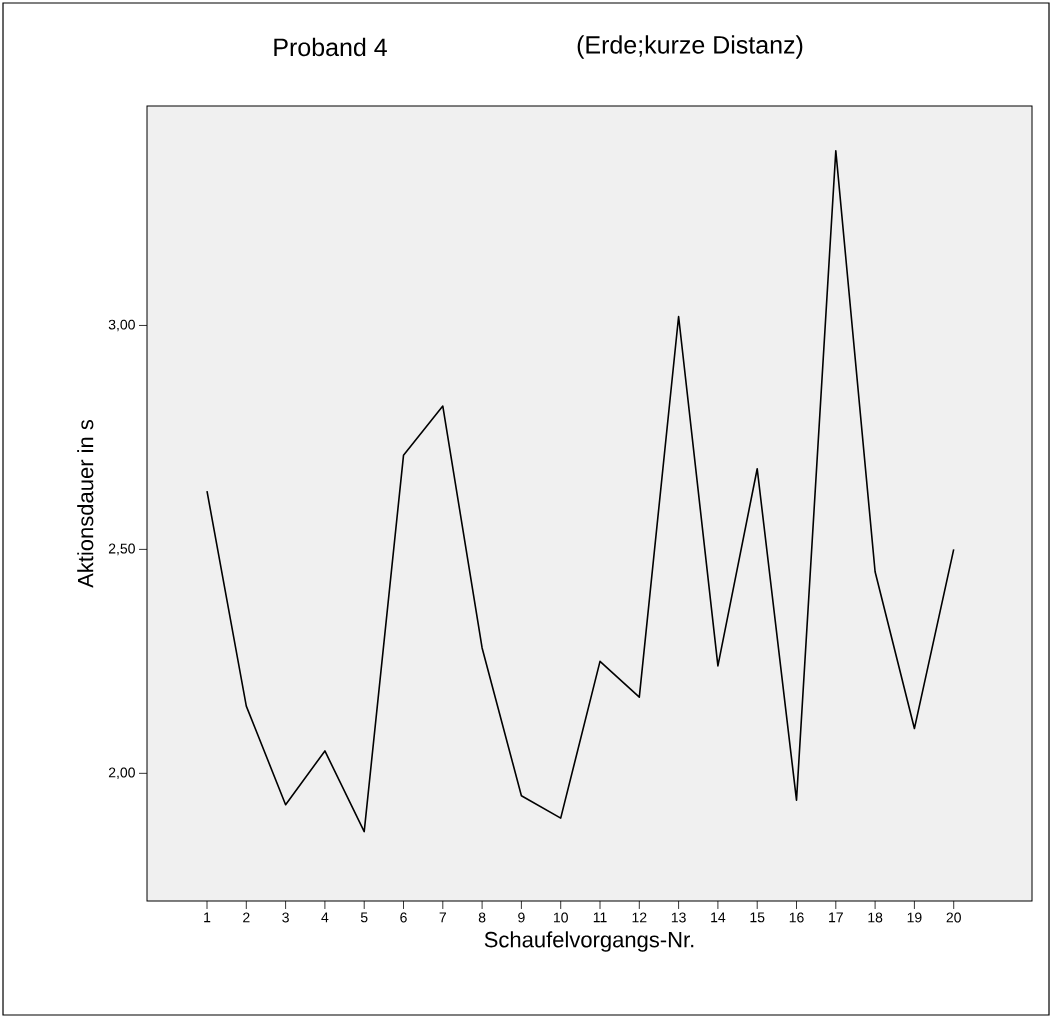  Describe the element at coordinates (442, 917) in the screenshot. I see `x-tick-label: 7` at that location.